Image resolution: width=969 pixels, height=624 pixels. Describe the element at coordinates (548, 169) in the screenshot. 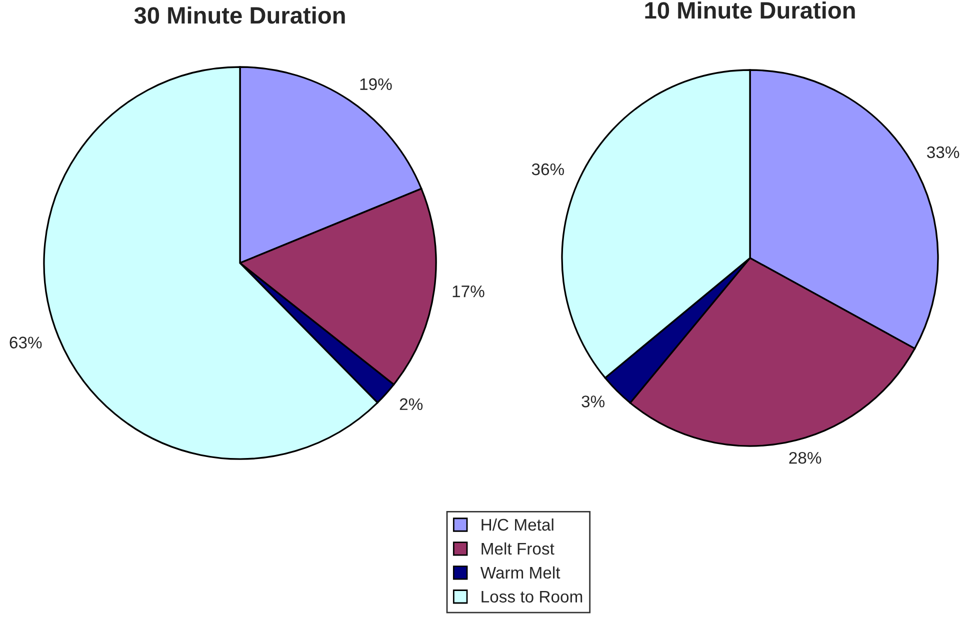

I see `data-label: 36%` at that location.